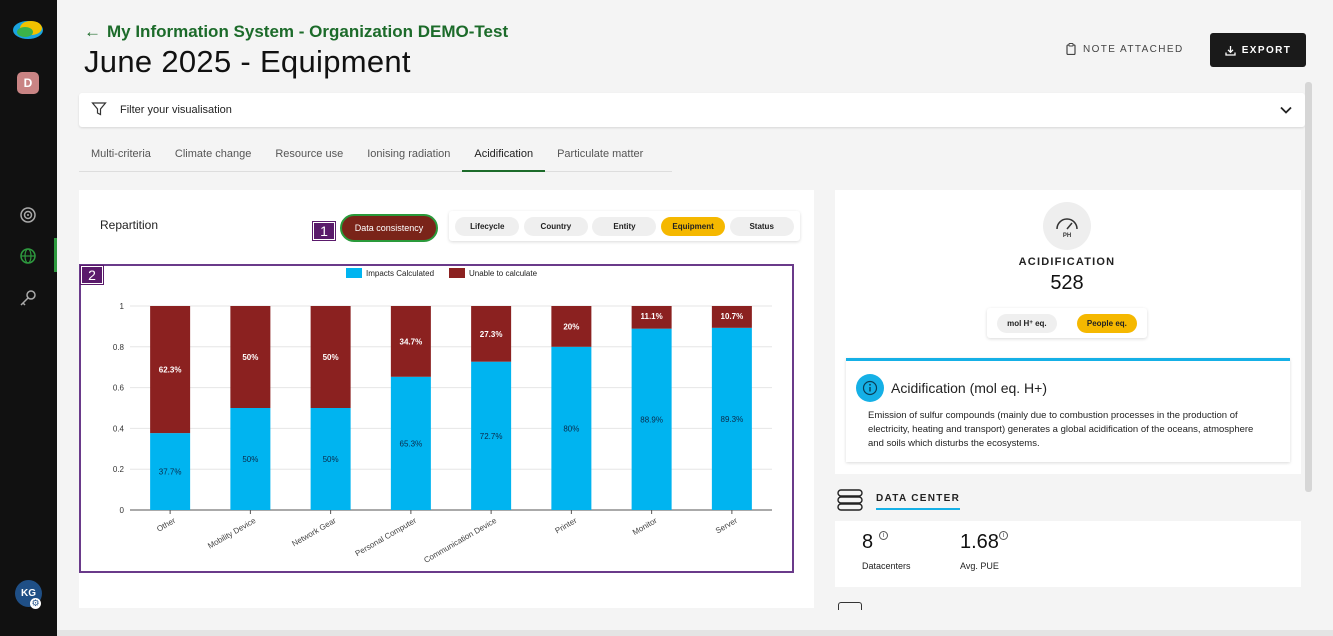  What do you see at coordinates (1230, 50) in the screenshot?
I see `download-icon` at bounding box center [1230, 50].